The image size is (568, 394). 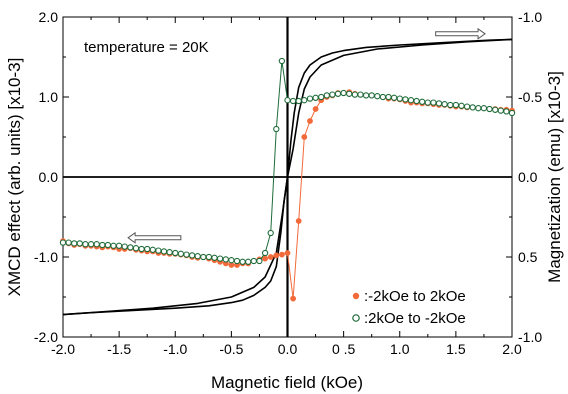 What do you see at coordinates (231, 349) in the screenshot?
I see `x-tick-label: -0.5` at bounding box center [231, 349].